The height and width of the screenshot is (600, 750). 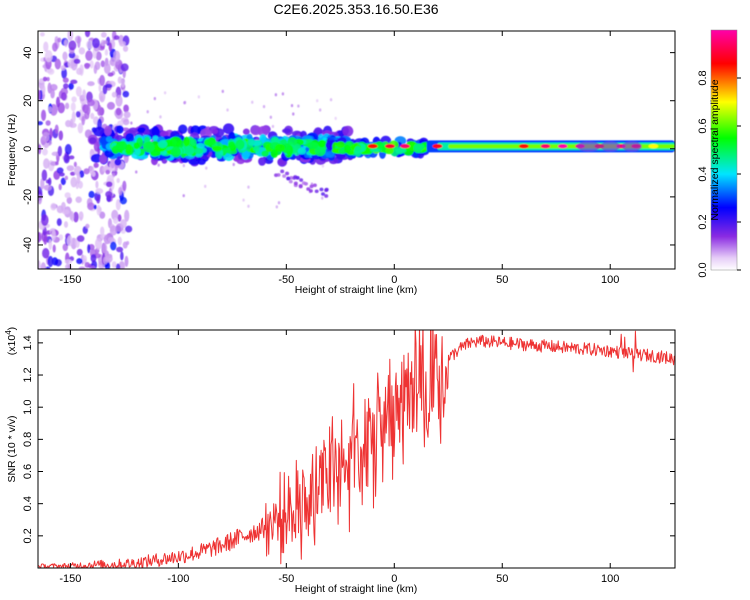 I want to click on colorbar-ticks: 0.0 0.2 0.4 0.6 0.8, so click(x=719, y=174).